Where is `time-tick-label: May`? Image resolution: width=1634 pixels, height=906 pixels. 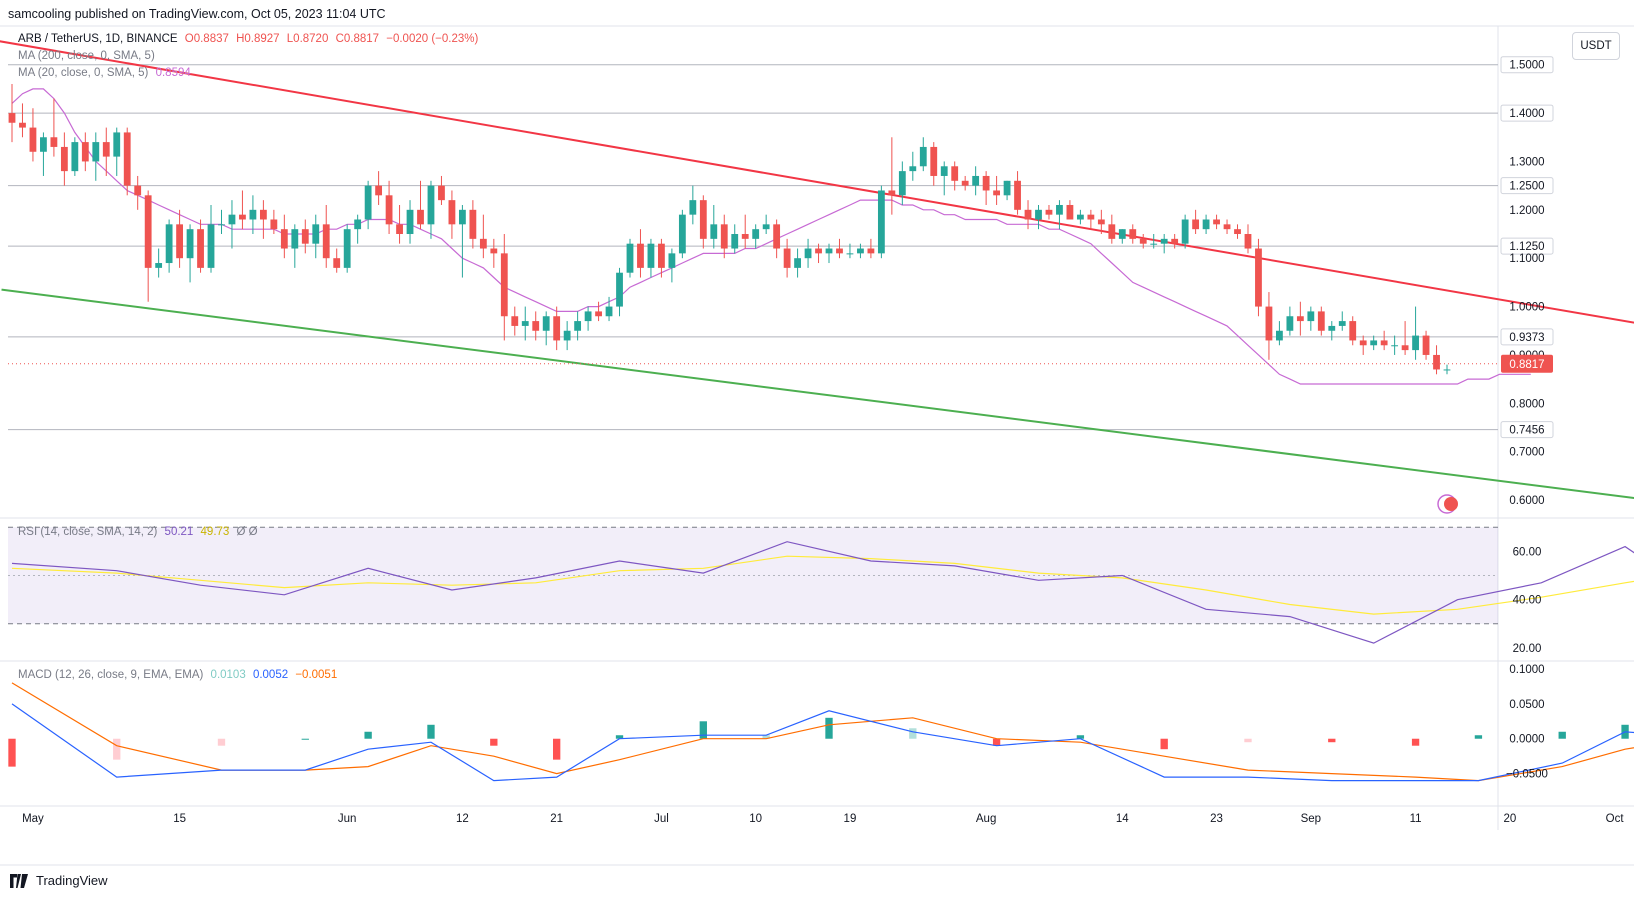
time-tick-label: May is located at coordinates (33, 819).